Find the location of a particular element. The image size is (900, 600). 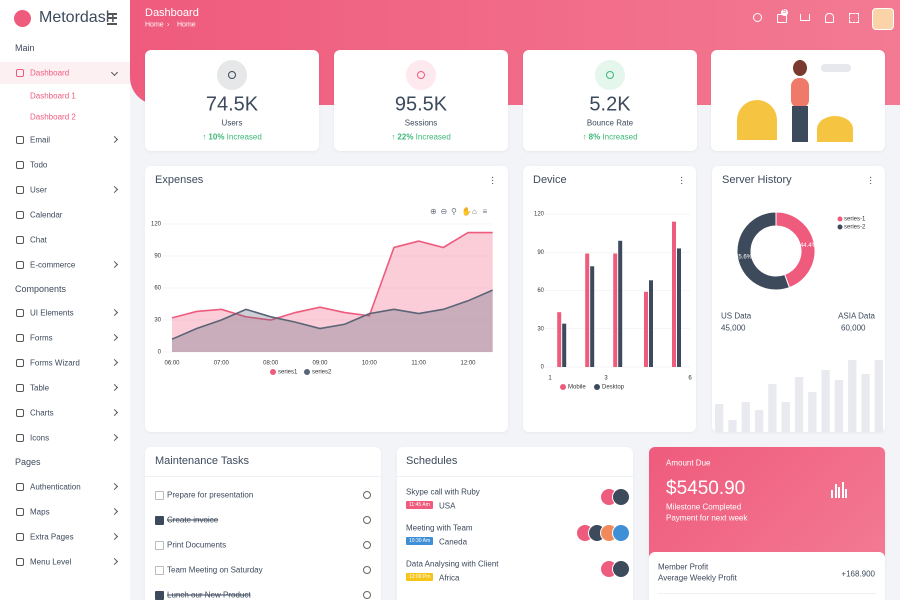

menu-item: Charts is located at coordinates (42, 413).